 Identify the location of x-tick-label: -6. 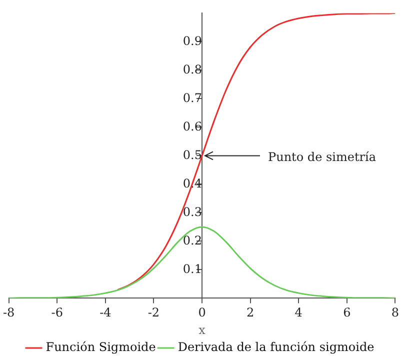
(57, 313).